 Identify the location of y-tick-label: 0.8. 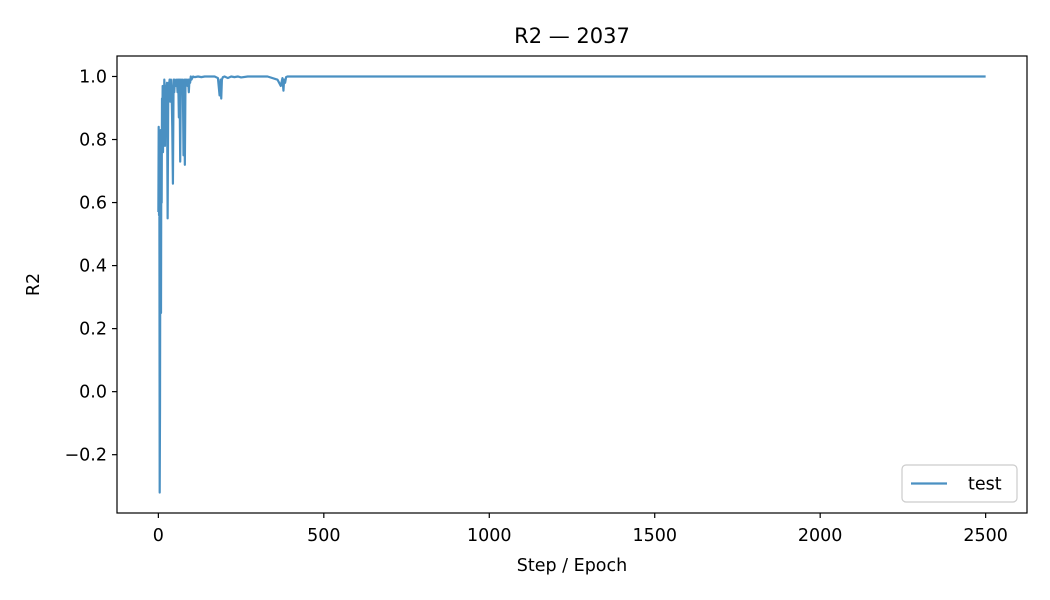
(93, 141).